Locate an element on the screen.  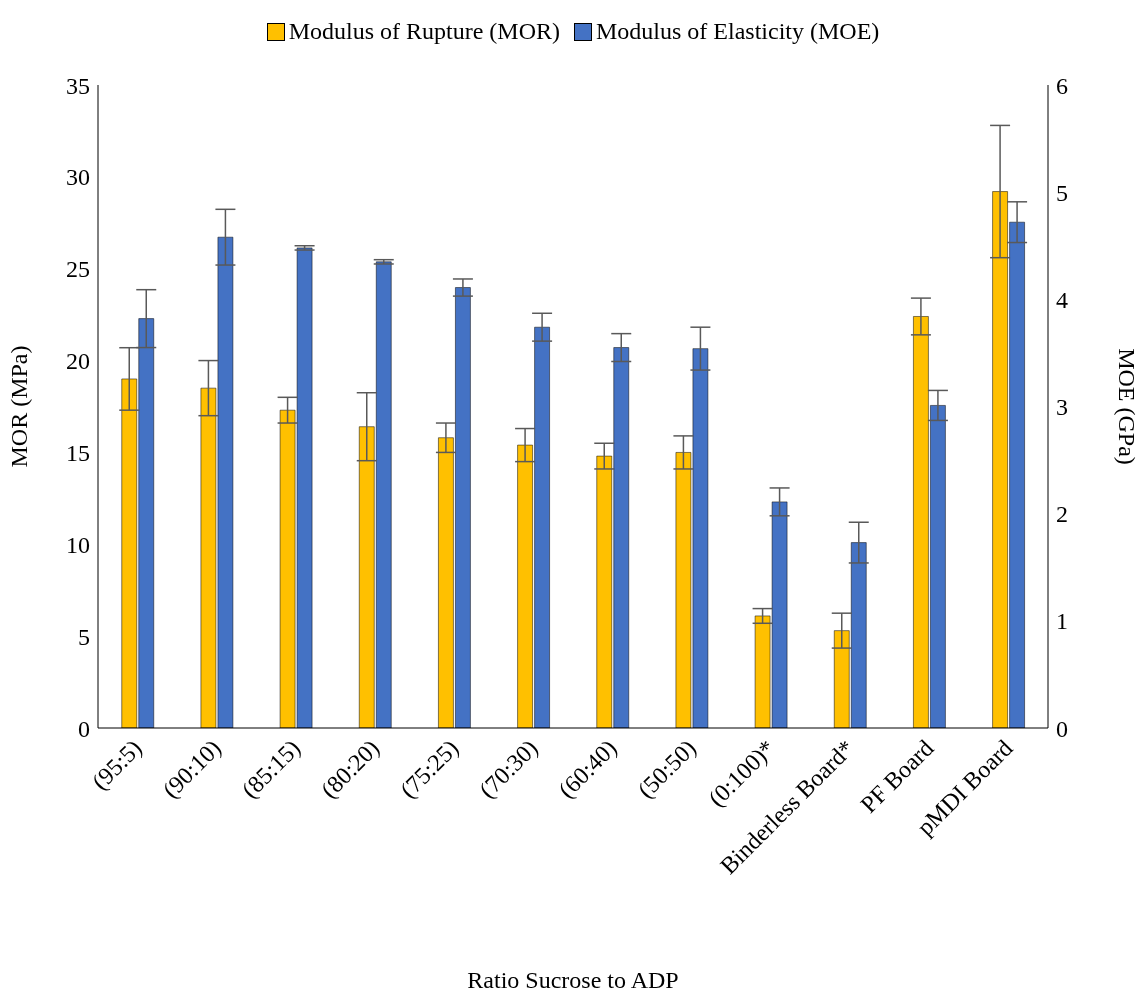
y-tick-label: 10 is located at coordinates (78, 544).